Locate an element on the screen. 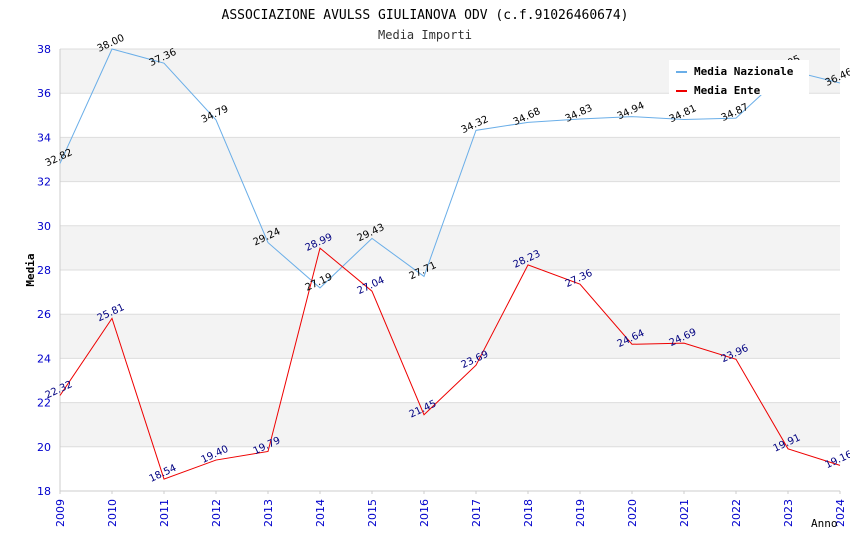 The image size is (850, 550). x-tick-label: 2010 is located at coordinates (112, 513).